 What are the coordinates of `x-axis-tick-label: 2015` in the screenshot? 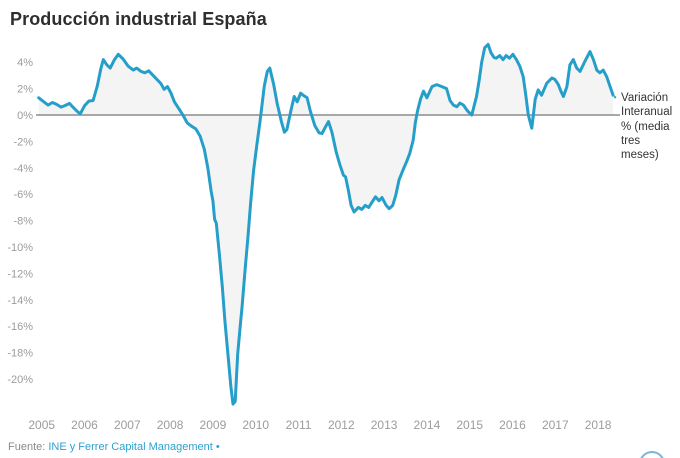 It's located at (469, 425).